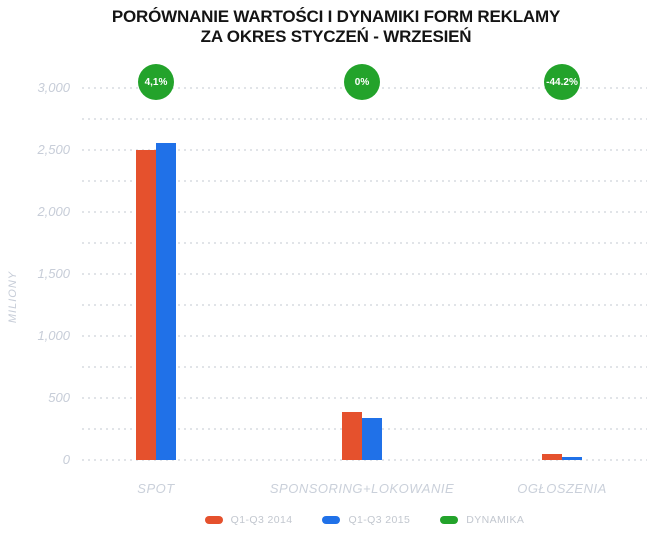  What do you see at coordinates (156, 488) in the screenshot?
I see `x-axis-label-spot: SPOT` at bounding box center [156, 488].